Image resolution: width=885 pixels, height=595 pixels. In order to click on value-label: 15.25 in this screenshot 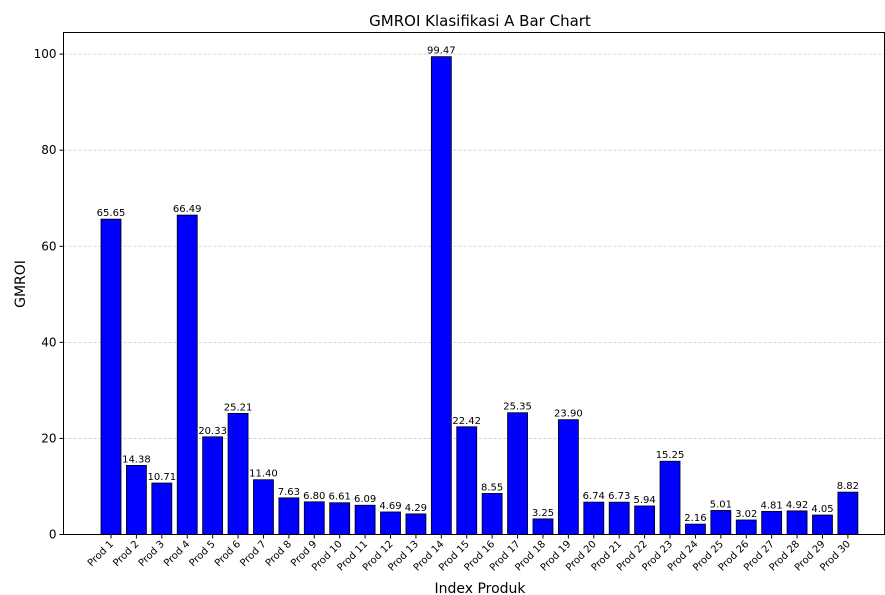, I will do `click(670, 455)`.